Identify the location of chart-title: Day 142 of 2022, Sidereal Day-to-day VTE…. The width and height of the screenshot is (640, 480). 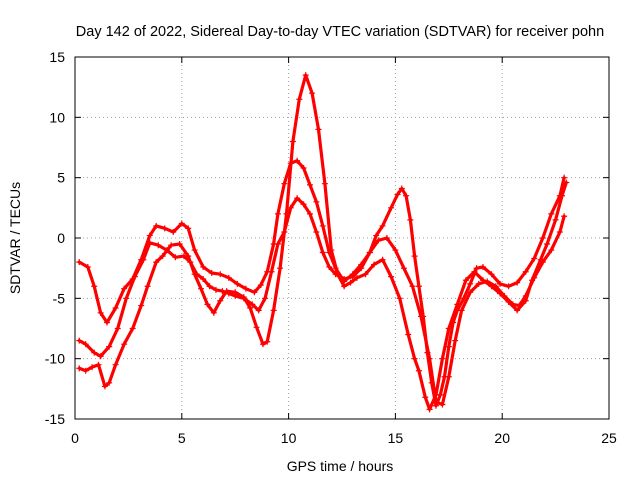
(340, 32).